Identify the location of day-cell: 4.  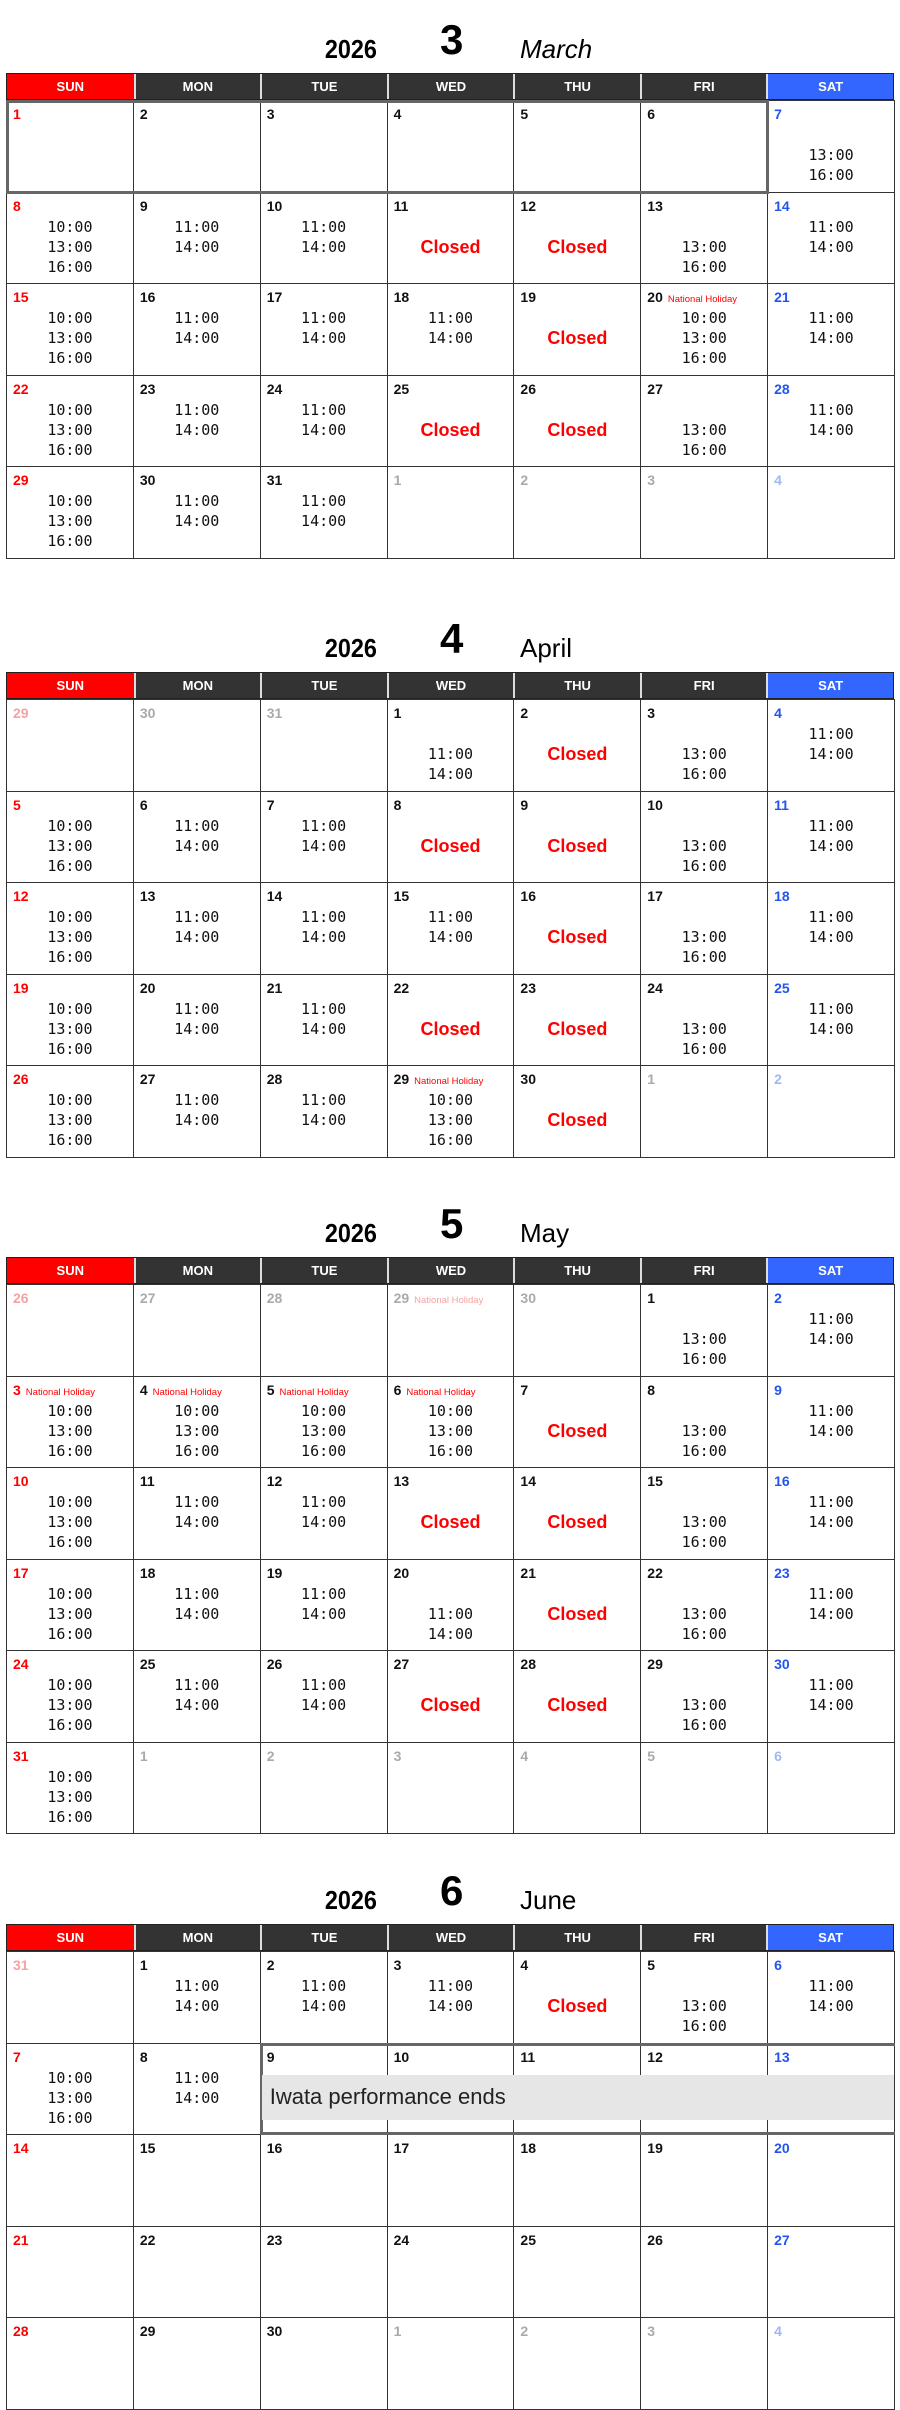
(578, 1788).